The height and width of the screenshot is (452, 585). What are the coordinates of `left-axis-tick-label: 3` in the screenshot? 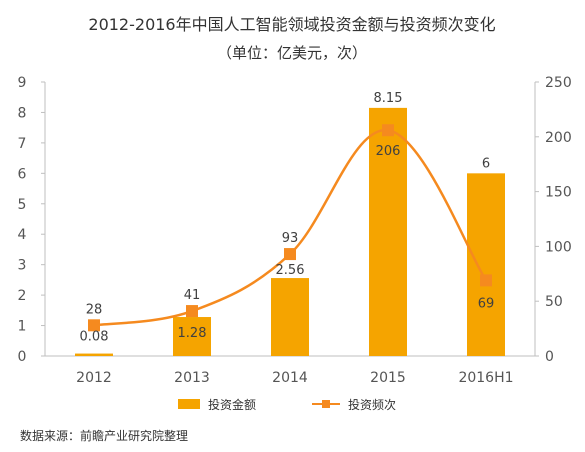 It's located at (22, 266).